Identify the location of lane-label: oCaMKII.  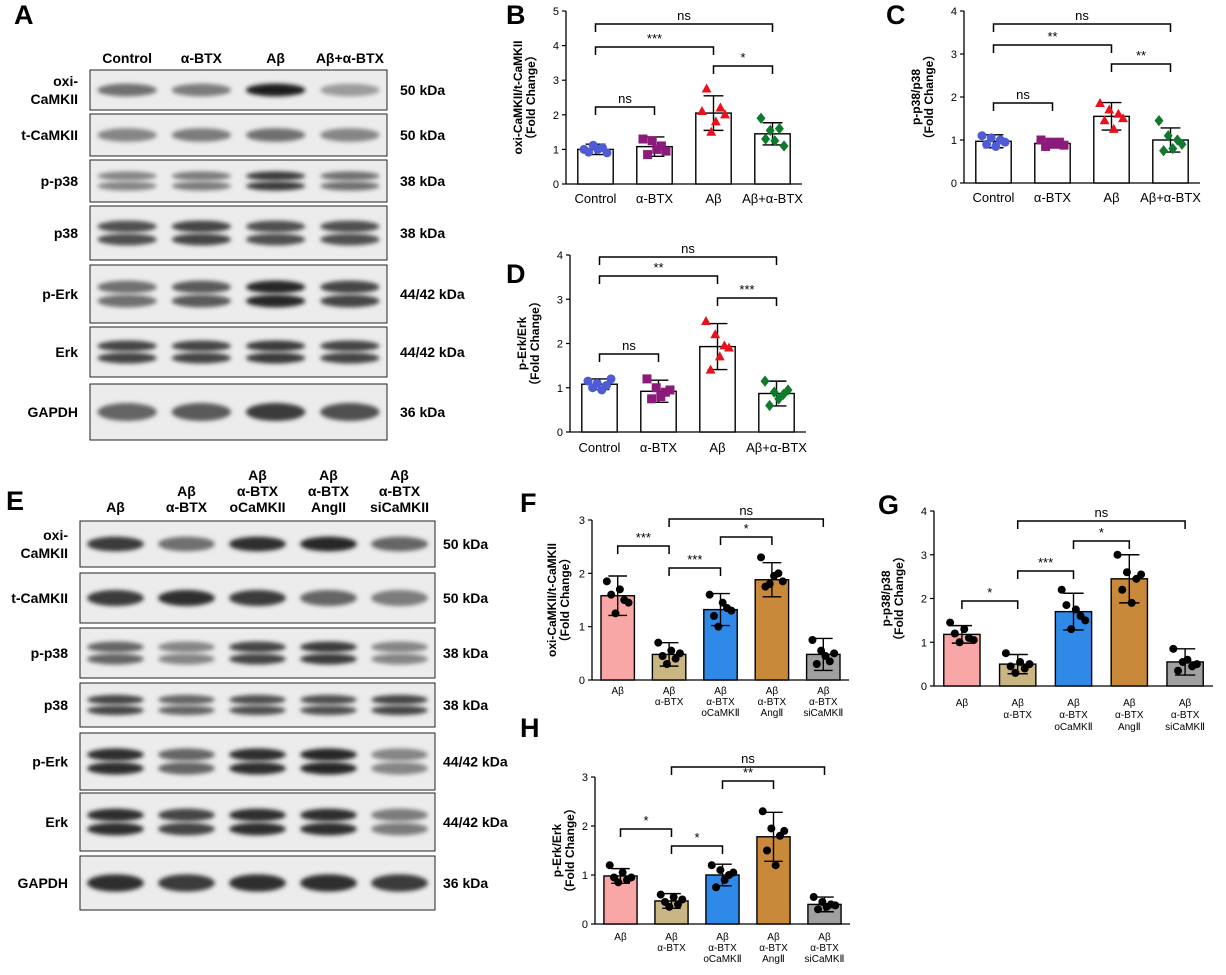
(258, 507).